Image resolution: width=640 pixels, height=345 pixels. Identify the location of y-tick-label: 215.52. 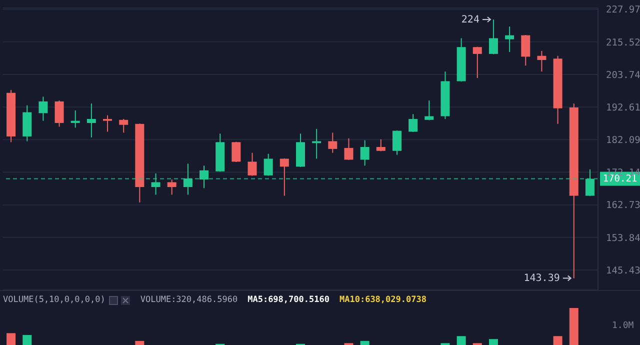
(623, 42).